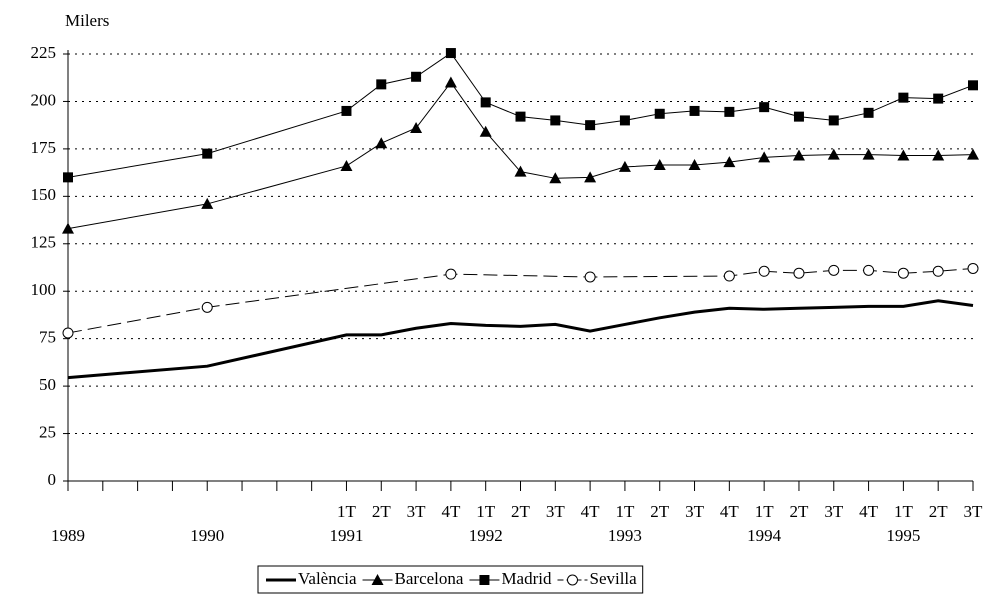 This screenshot has width=986, height=594. Describe the element at coordinates (47, 337) in the screenshot. I see `y-tick-label: 75` at that location.